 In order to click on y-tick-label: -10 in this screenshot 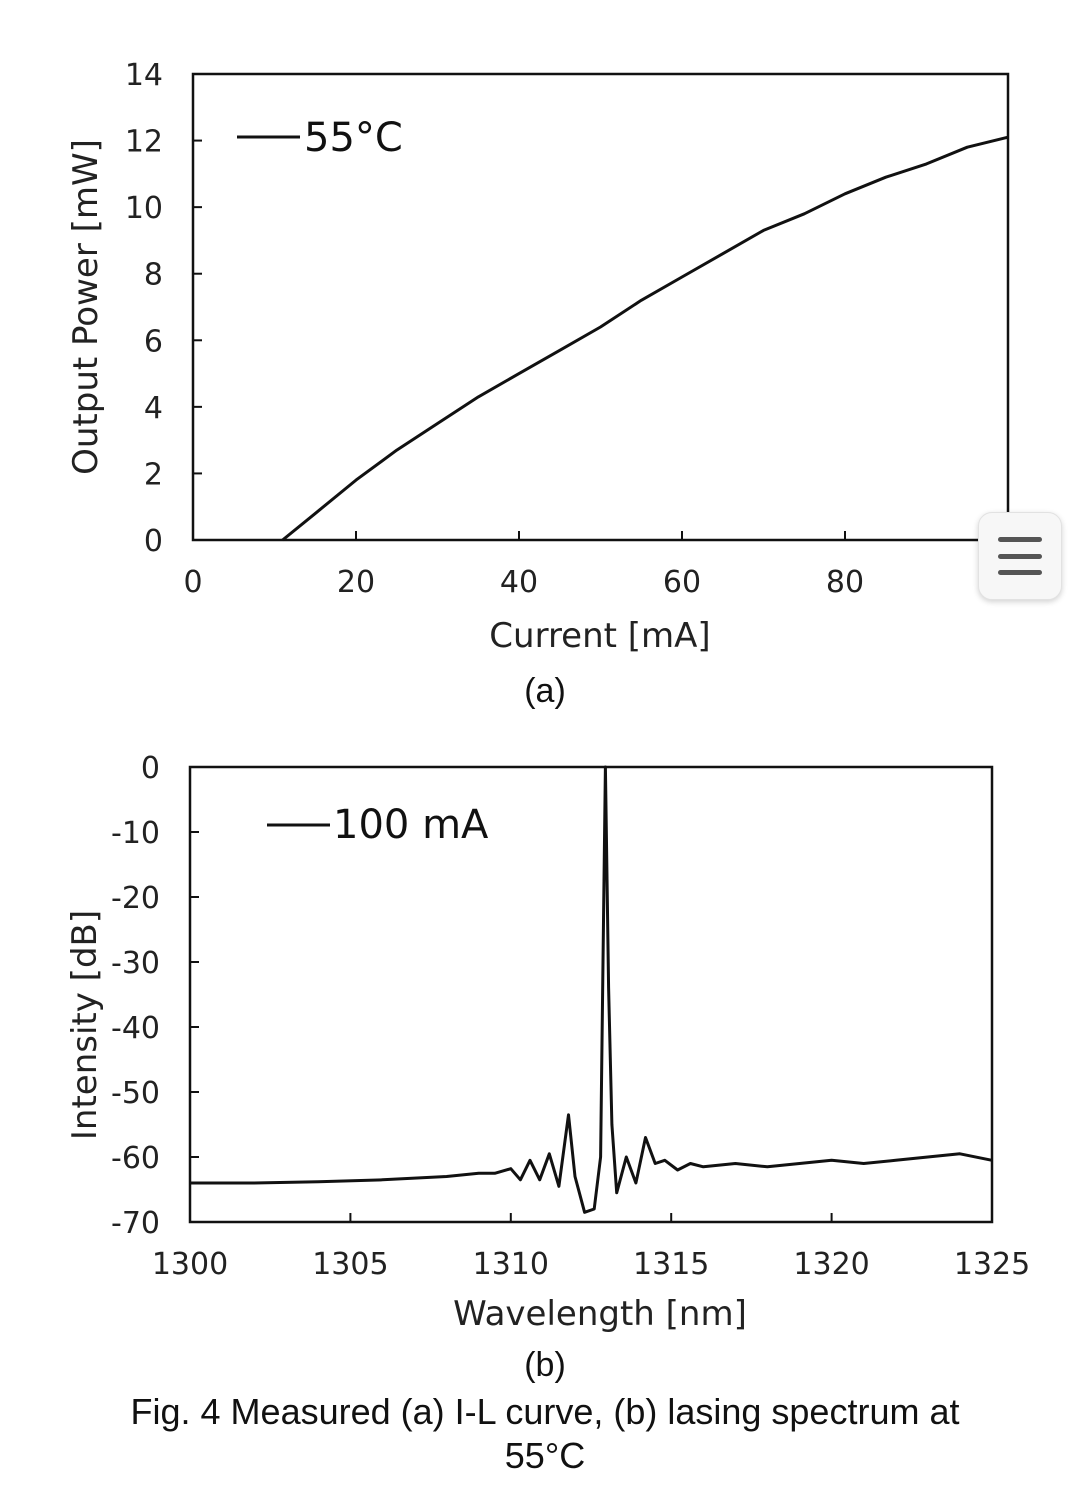, I will do `click(135, 833)`.